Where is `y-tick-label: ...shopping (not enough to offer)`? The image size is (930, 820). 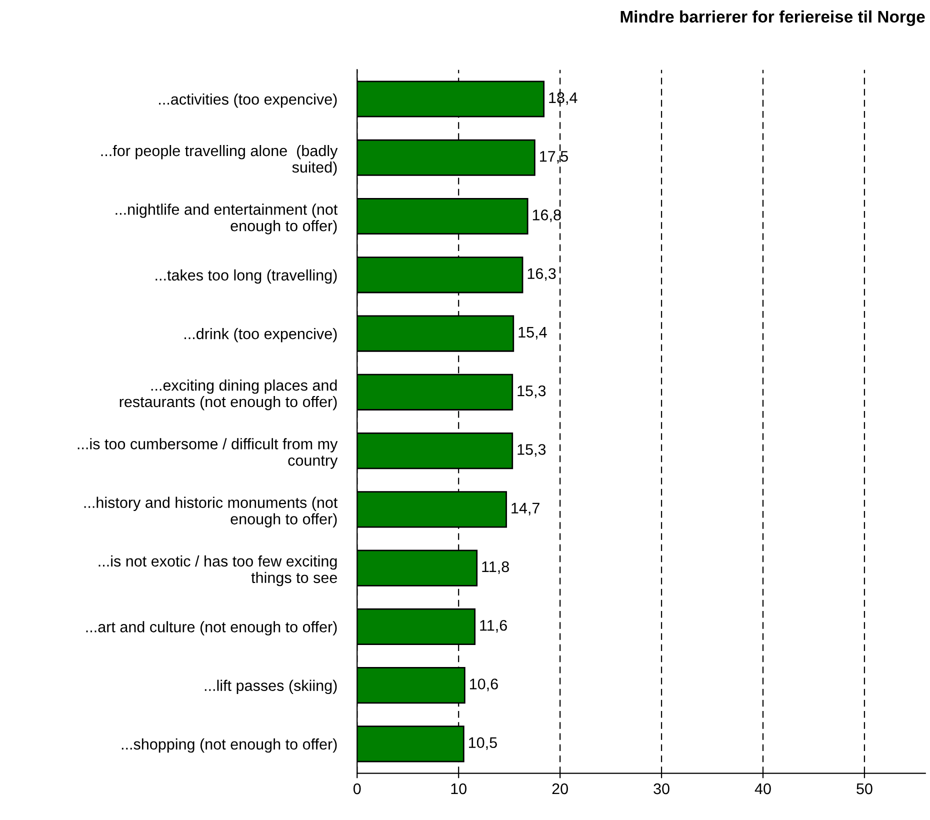 y-tick-label: ...shopping (not enough to offer) is located at coordinates (229, 745).